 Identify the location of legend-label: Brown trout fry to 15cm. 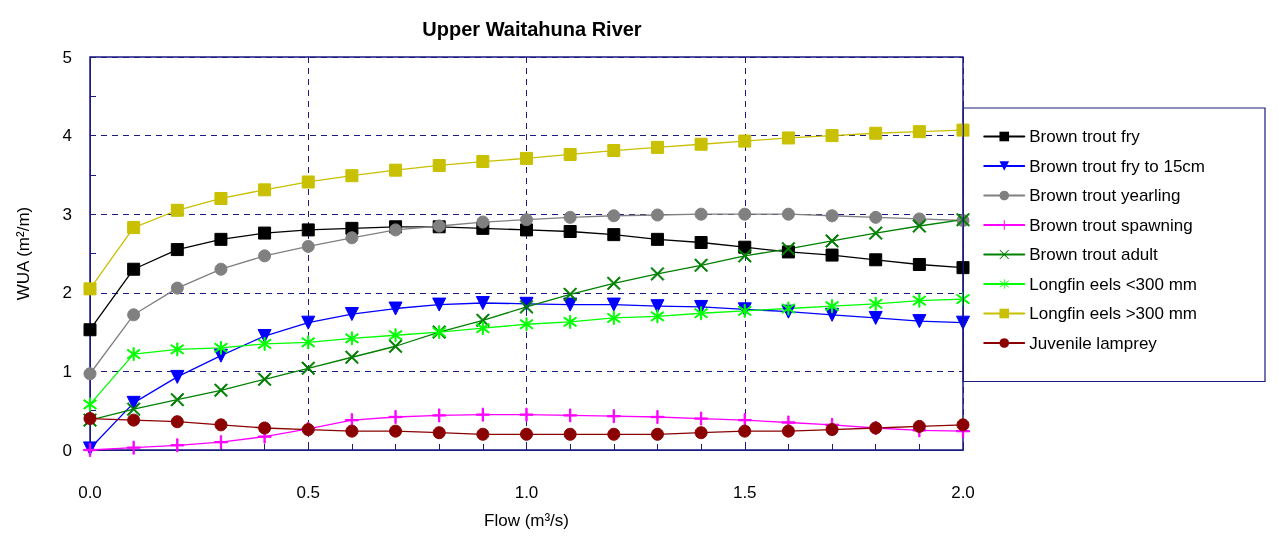
(1117, 166).